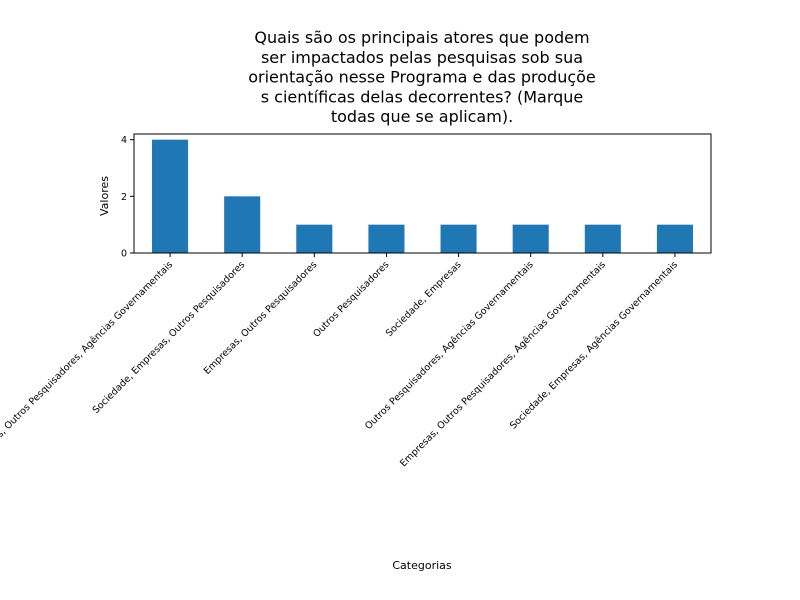  I want to click on bars, so click(422, 196).